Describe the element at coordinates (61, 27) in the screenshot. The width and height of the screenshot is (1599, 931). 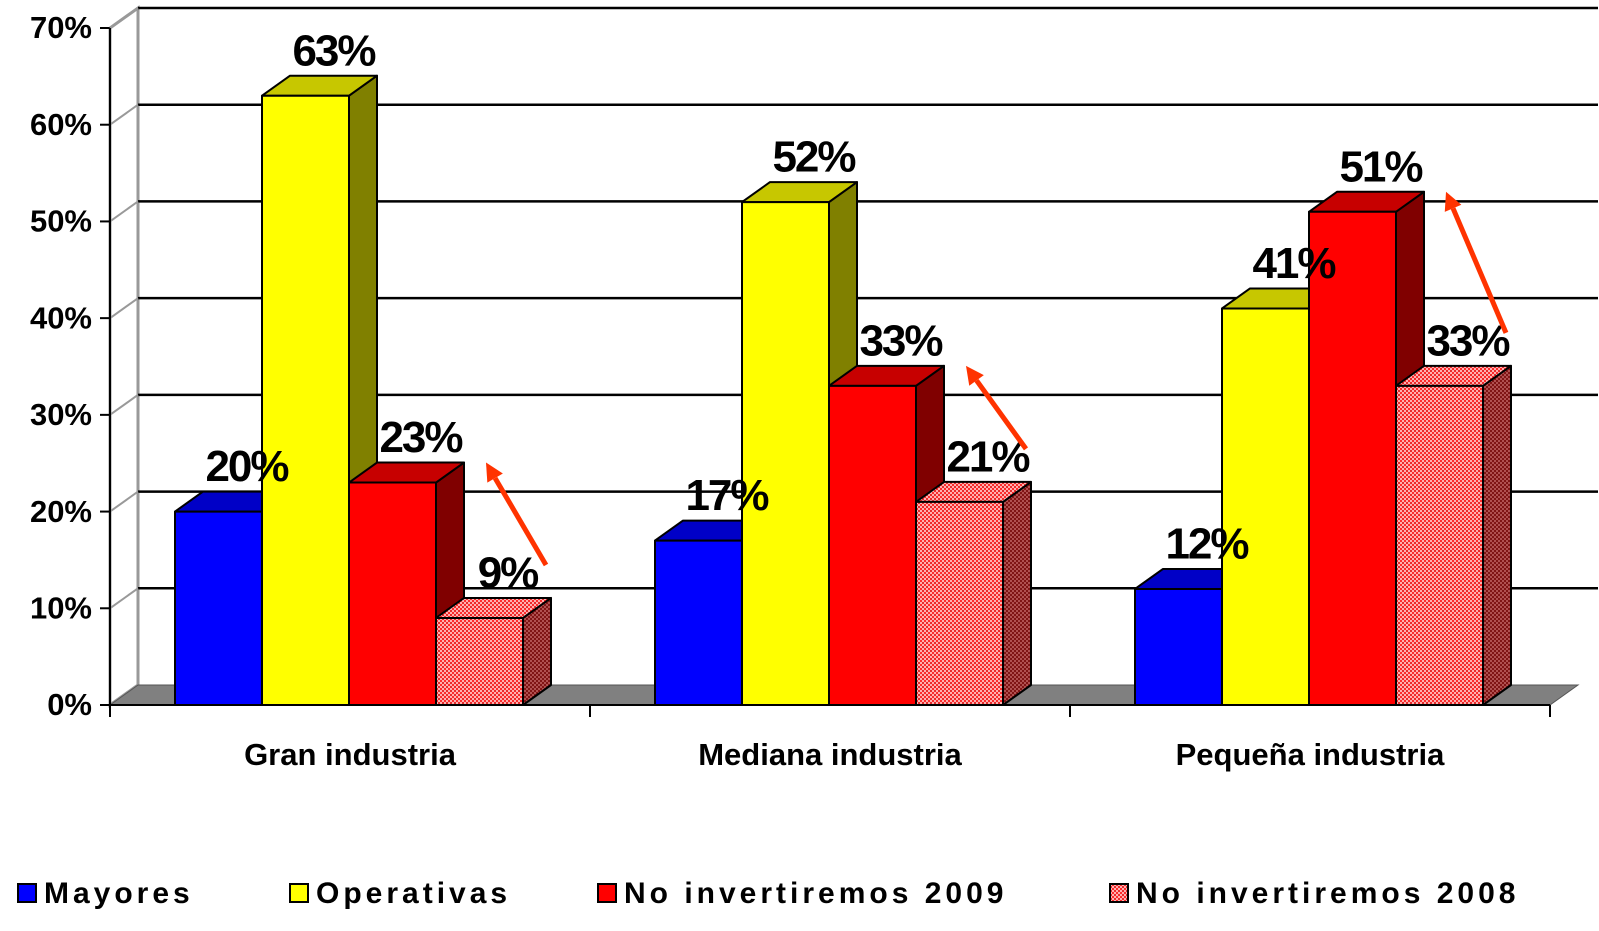
I see `y-tick-label: 70%` at that location.